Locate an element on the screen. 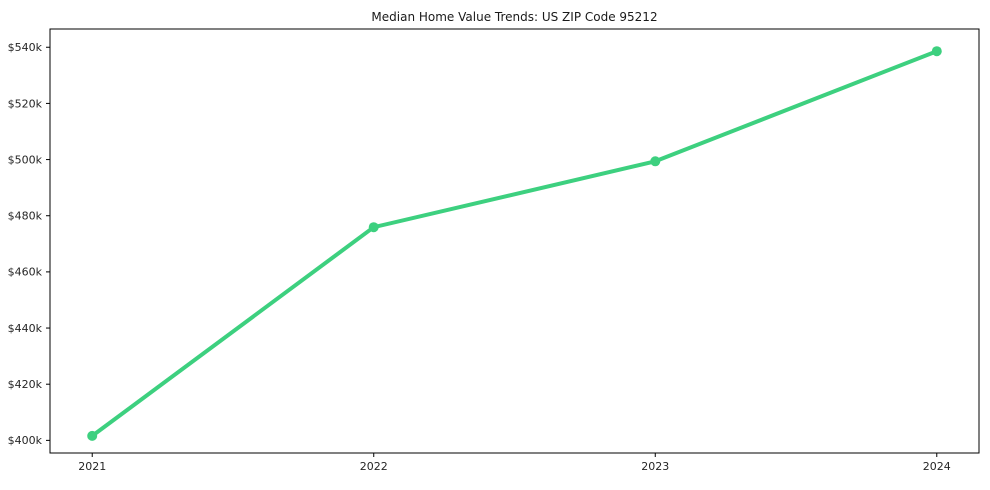 The height and width of the screenshot is (490, 990). y-axis-tick-label: $540k is located at coordinates (25, 47).